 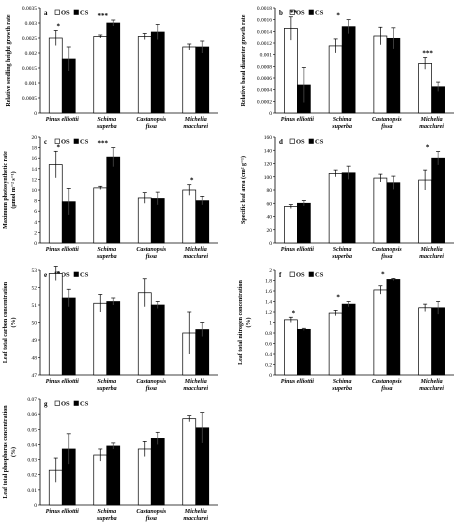 What do you see at coordinates (244, 60) in the screenshot?
I see `y-axis-label: Relative basal diameter growth rate` at bounding box center [244, 60].